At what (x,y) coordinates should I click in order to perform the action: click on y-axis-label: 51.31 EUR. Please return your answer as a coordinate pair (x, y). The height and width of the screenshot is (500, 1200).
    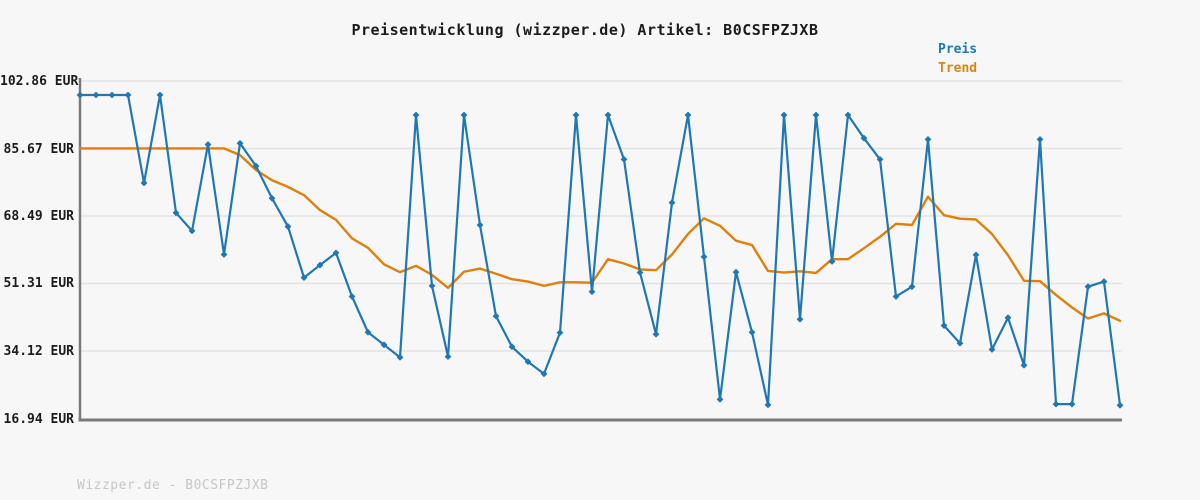
    Looking at the image, I should click on (38, 284).